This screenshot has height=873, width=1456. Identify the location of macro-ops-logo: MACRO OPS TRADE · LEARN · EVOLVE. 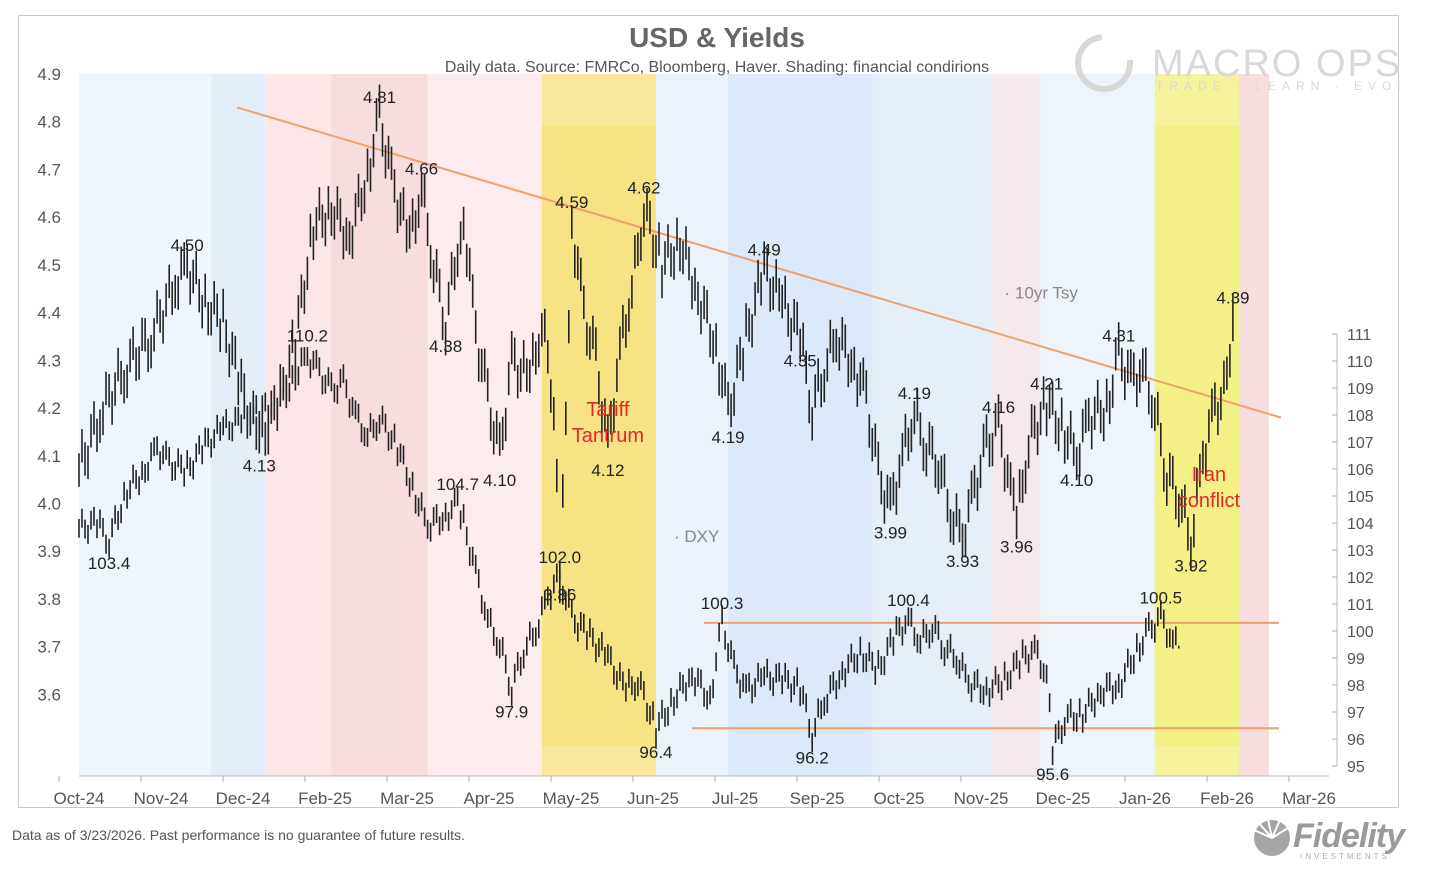
(1237, 63).